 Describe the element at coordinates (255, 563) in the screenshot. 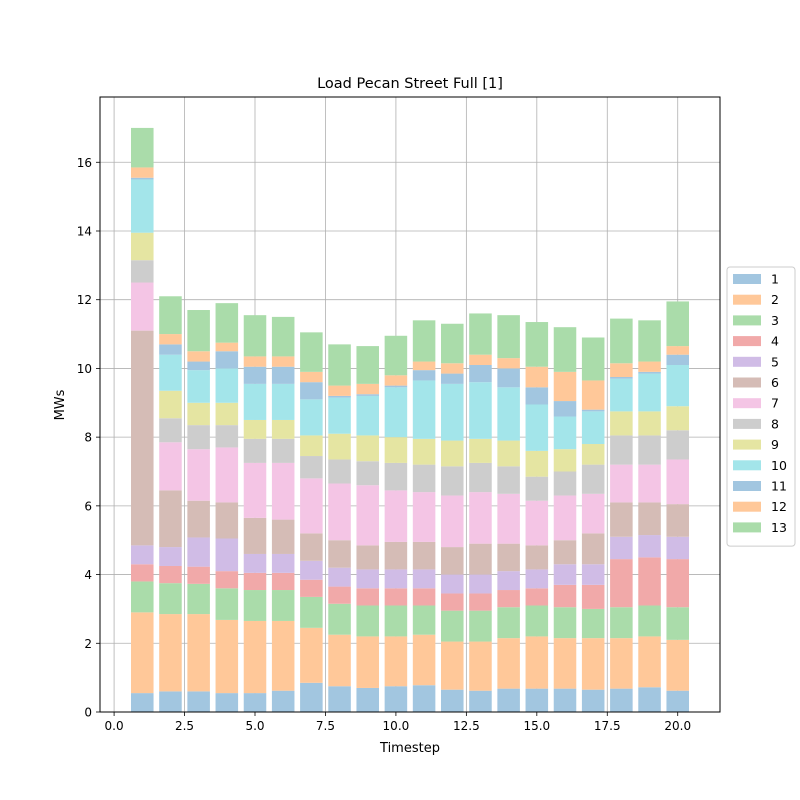

I see `bar-series-5-t5` at that location.